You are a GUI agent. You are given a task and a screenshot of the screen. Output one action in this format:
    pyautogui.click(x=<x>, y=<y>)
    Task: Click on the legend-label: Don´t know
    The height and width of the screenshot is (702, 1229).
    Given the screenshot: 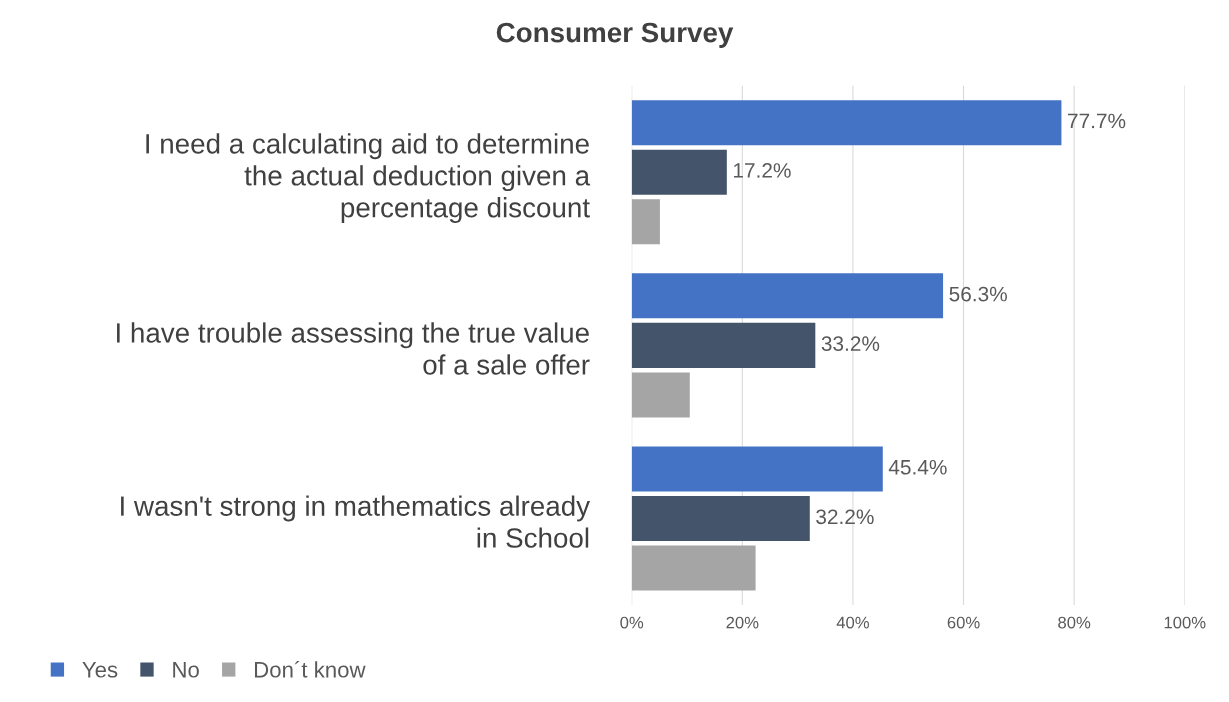 What is the action you would take?
    pyautogui.click(x=310, y=669)
    